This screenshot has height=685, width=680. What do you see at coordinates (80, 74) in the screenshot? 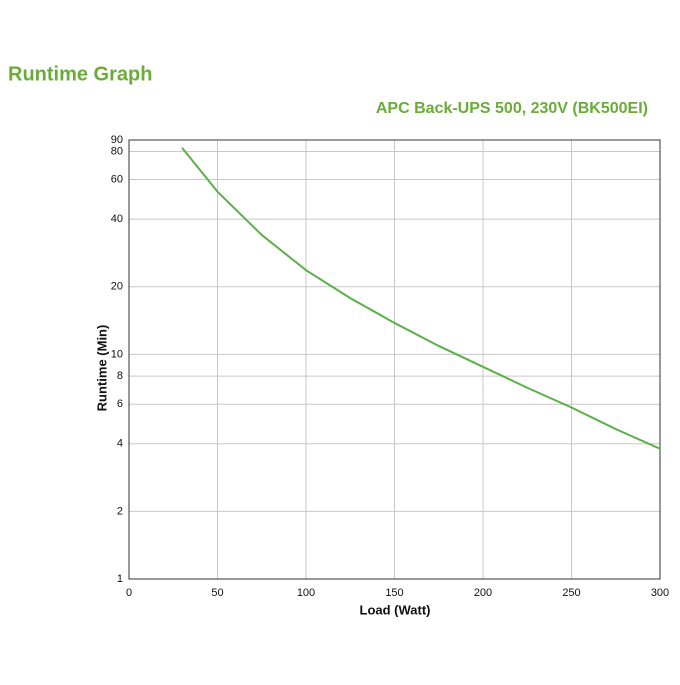
I see `page-title: Runtime Graph` at bounding box center [80, 74].